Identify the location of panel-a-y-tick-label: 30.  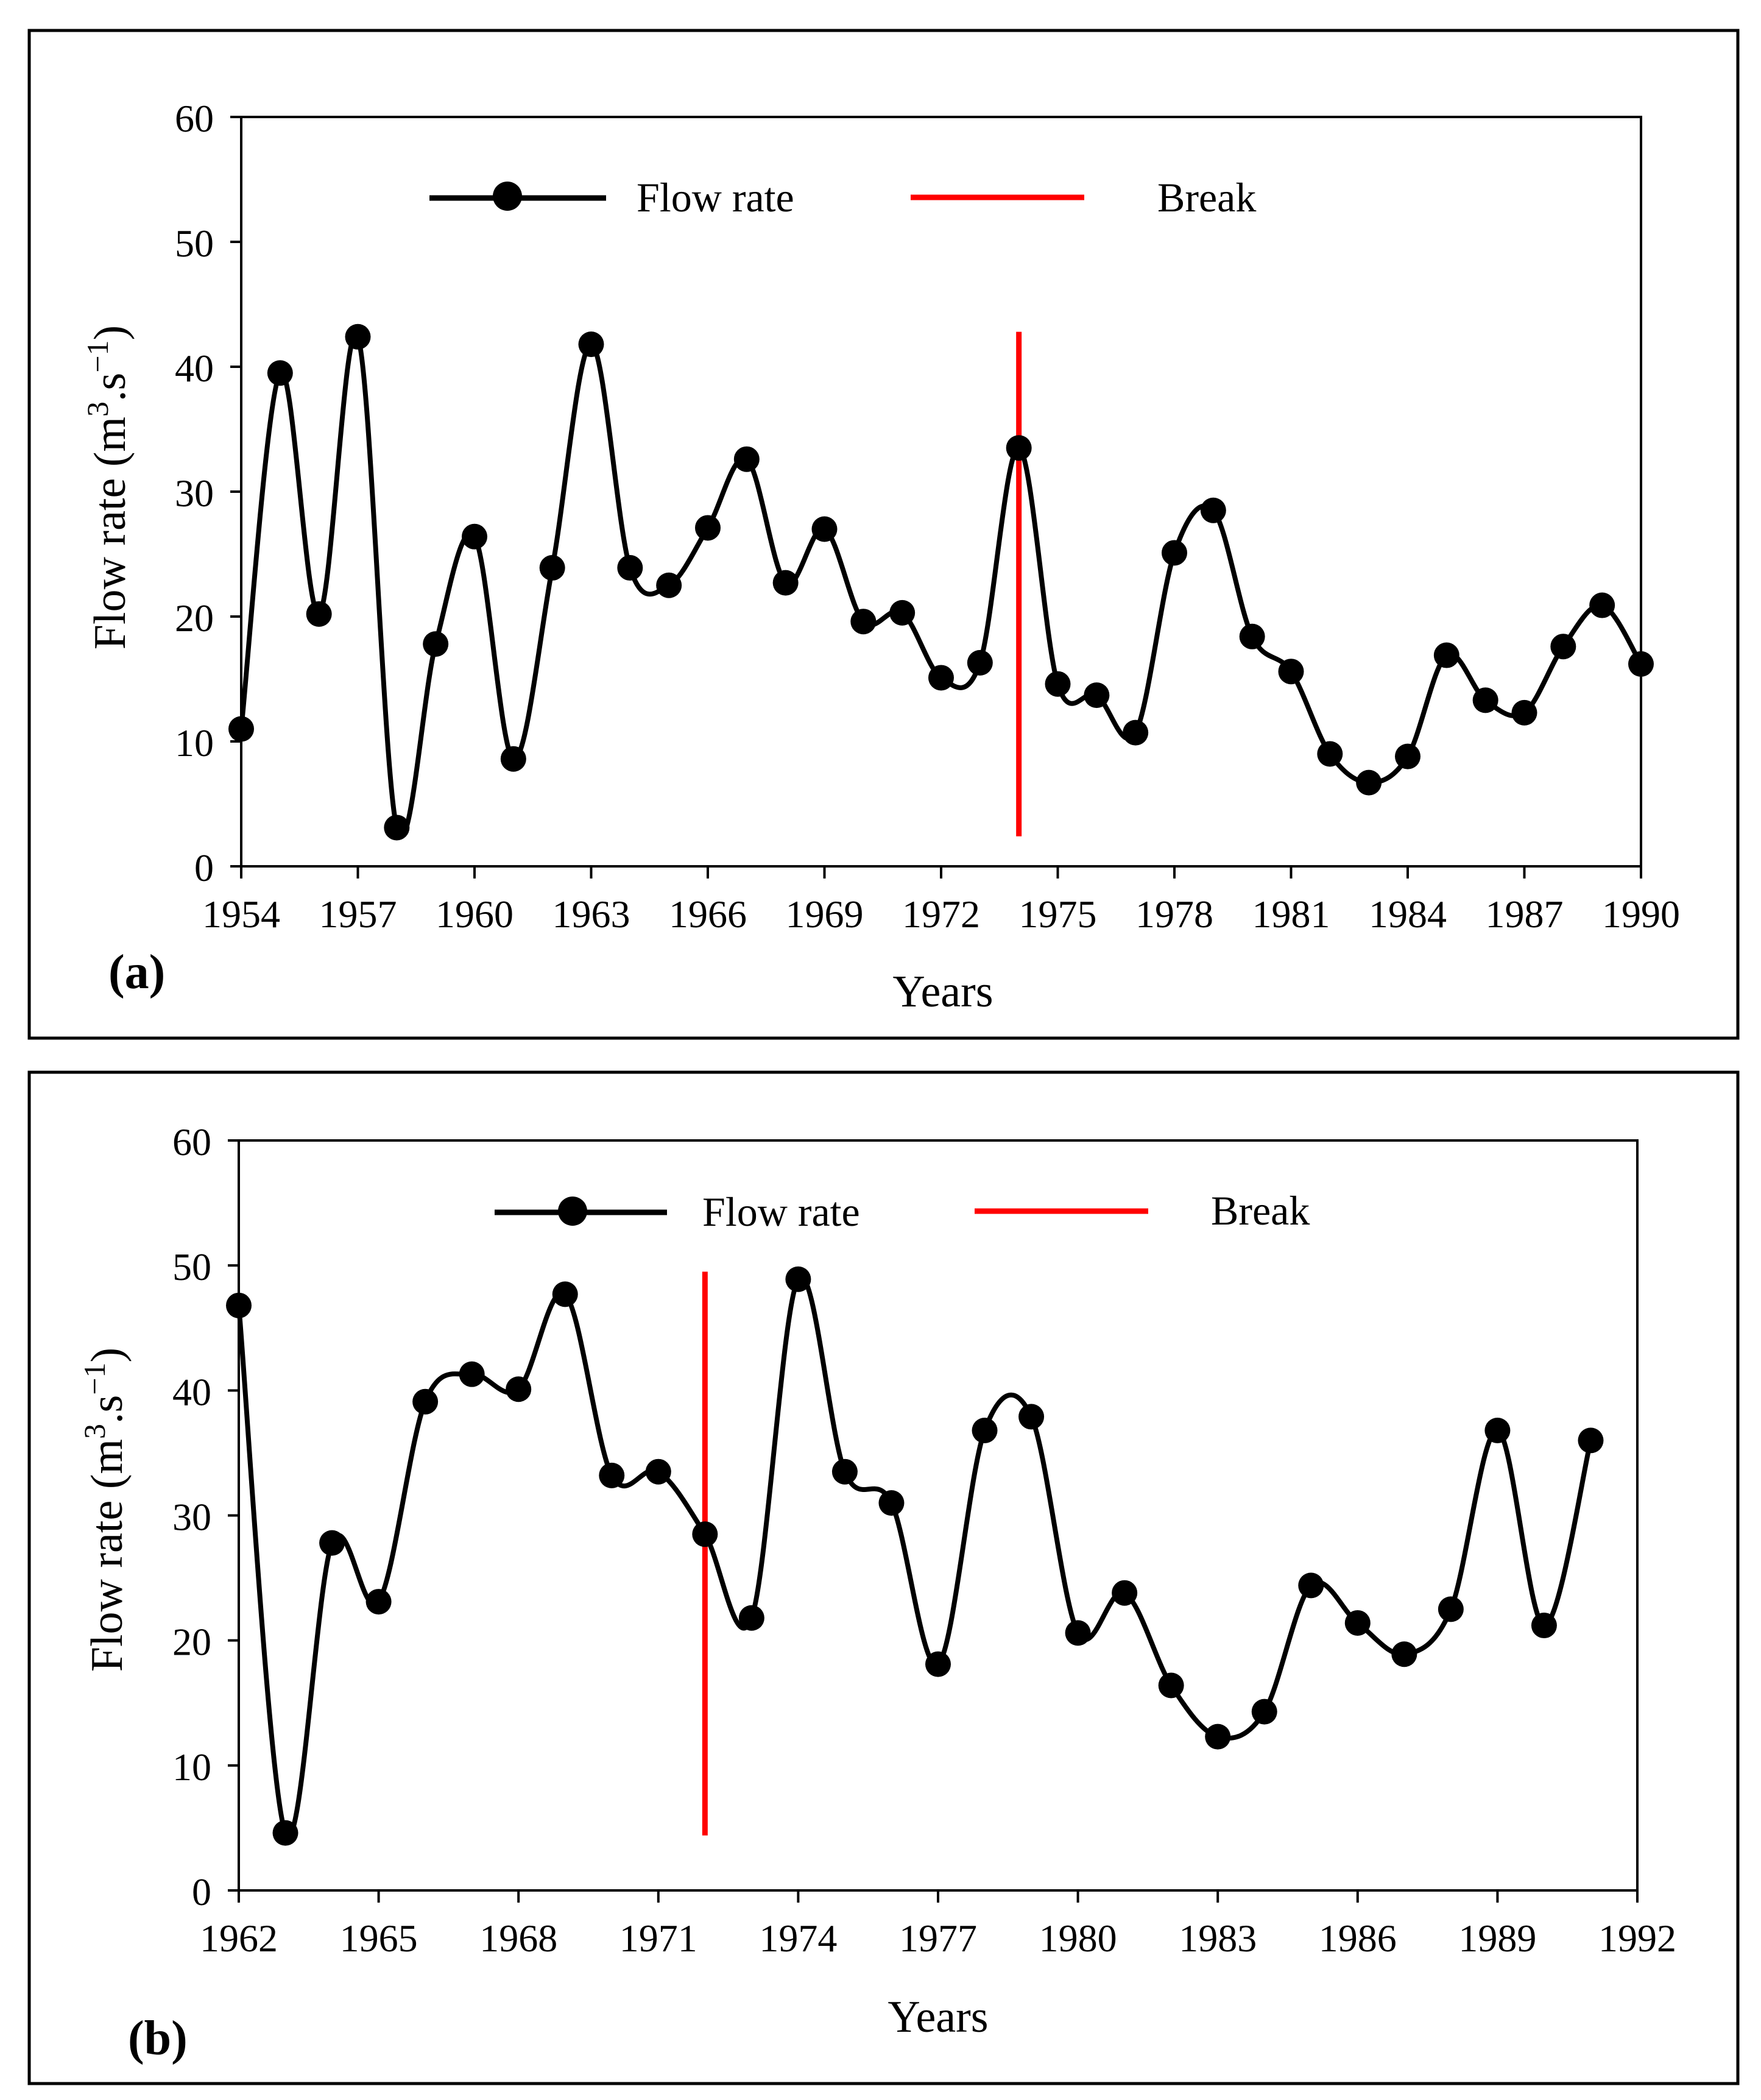
(194, 493).